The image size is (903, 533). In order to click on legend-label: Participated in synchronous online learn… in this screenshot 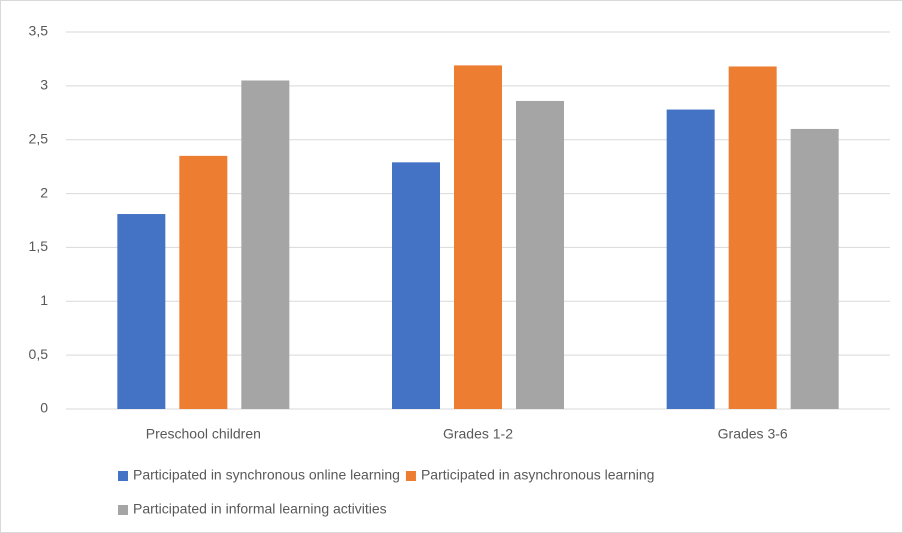, I will do `click(266, 475)`.